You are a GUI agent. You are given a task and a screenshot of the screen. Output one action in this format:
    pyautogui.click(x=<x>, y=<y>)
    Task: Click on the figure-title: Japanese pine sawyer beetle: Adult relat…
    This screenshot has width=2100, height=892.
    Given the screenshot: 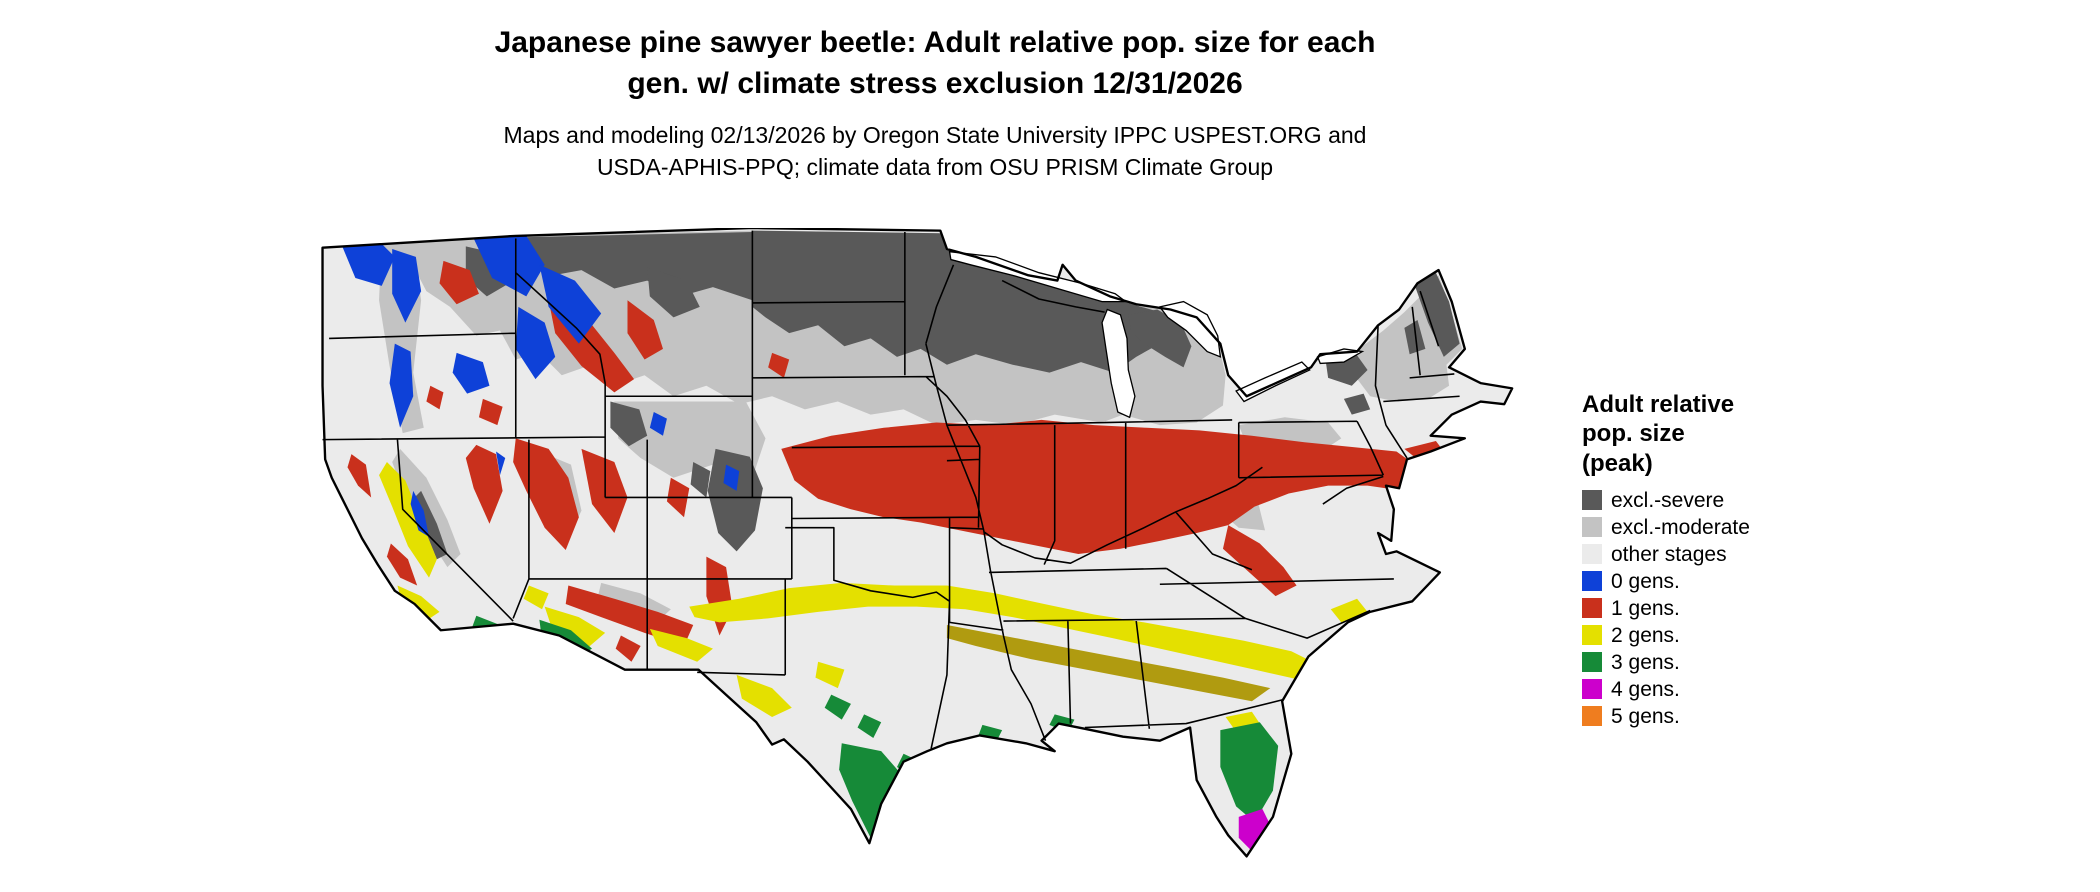 What is the action you would take?
    pyautogui.click(x=935, y=63)
    